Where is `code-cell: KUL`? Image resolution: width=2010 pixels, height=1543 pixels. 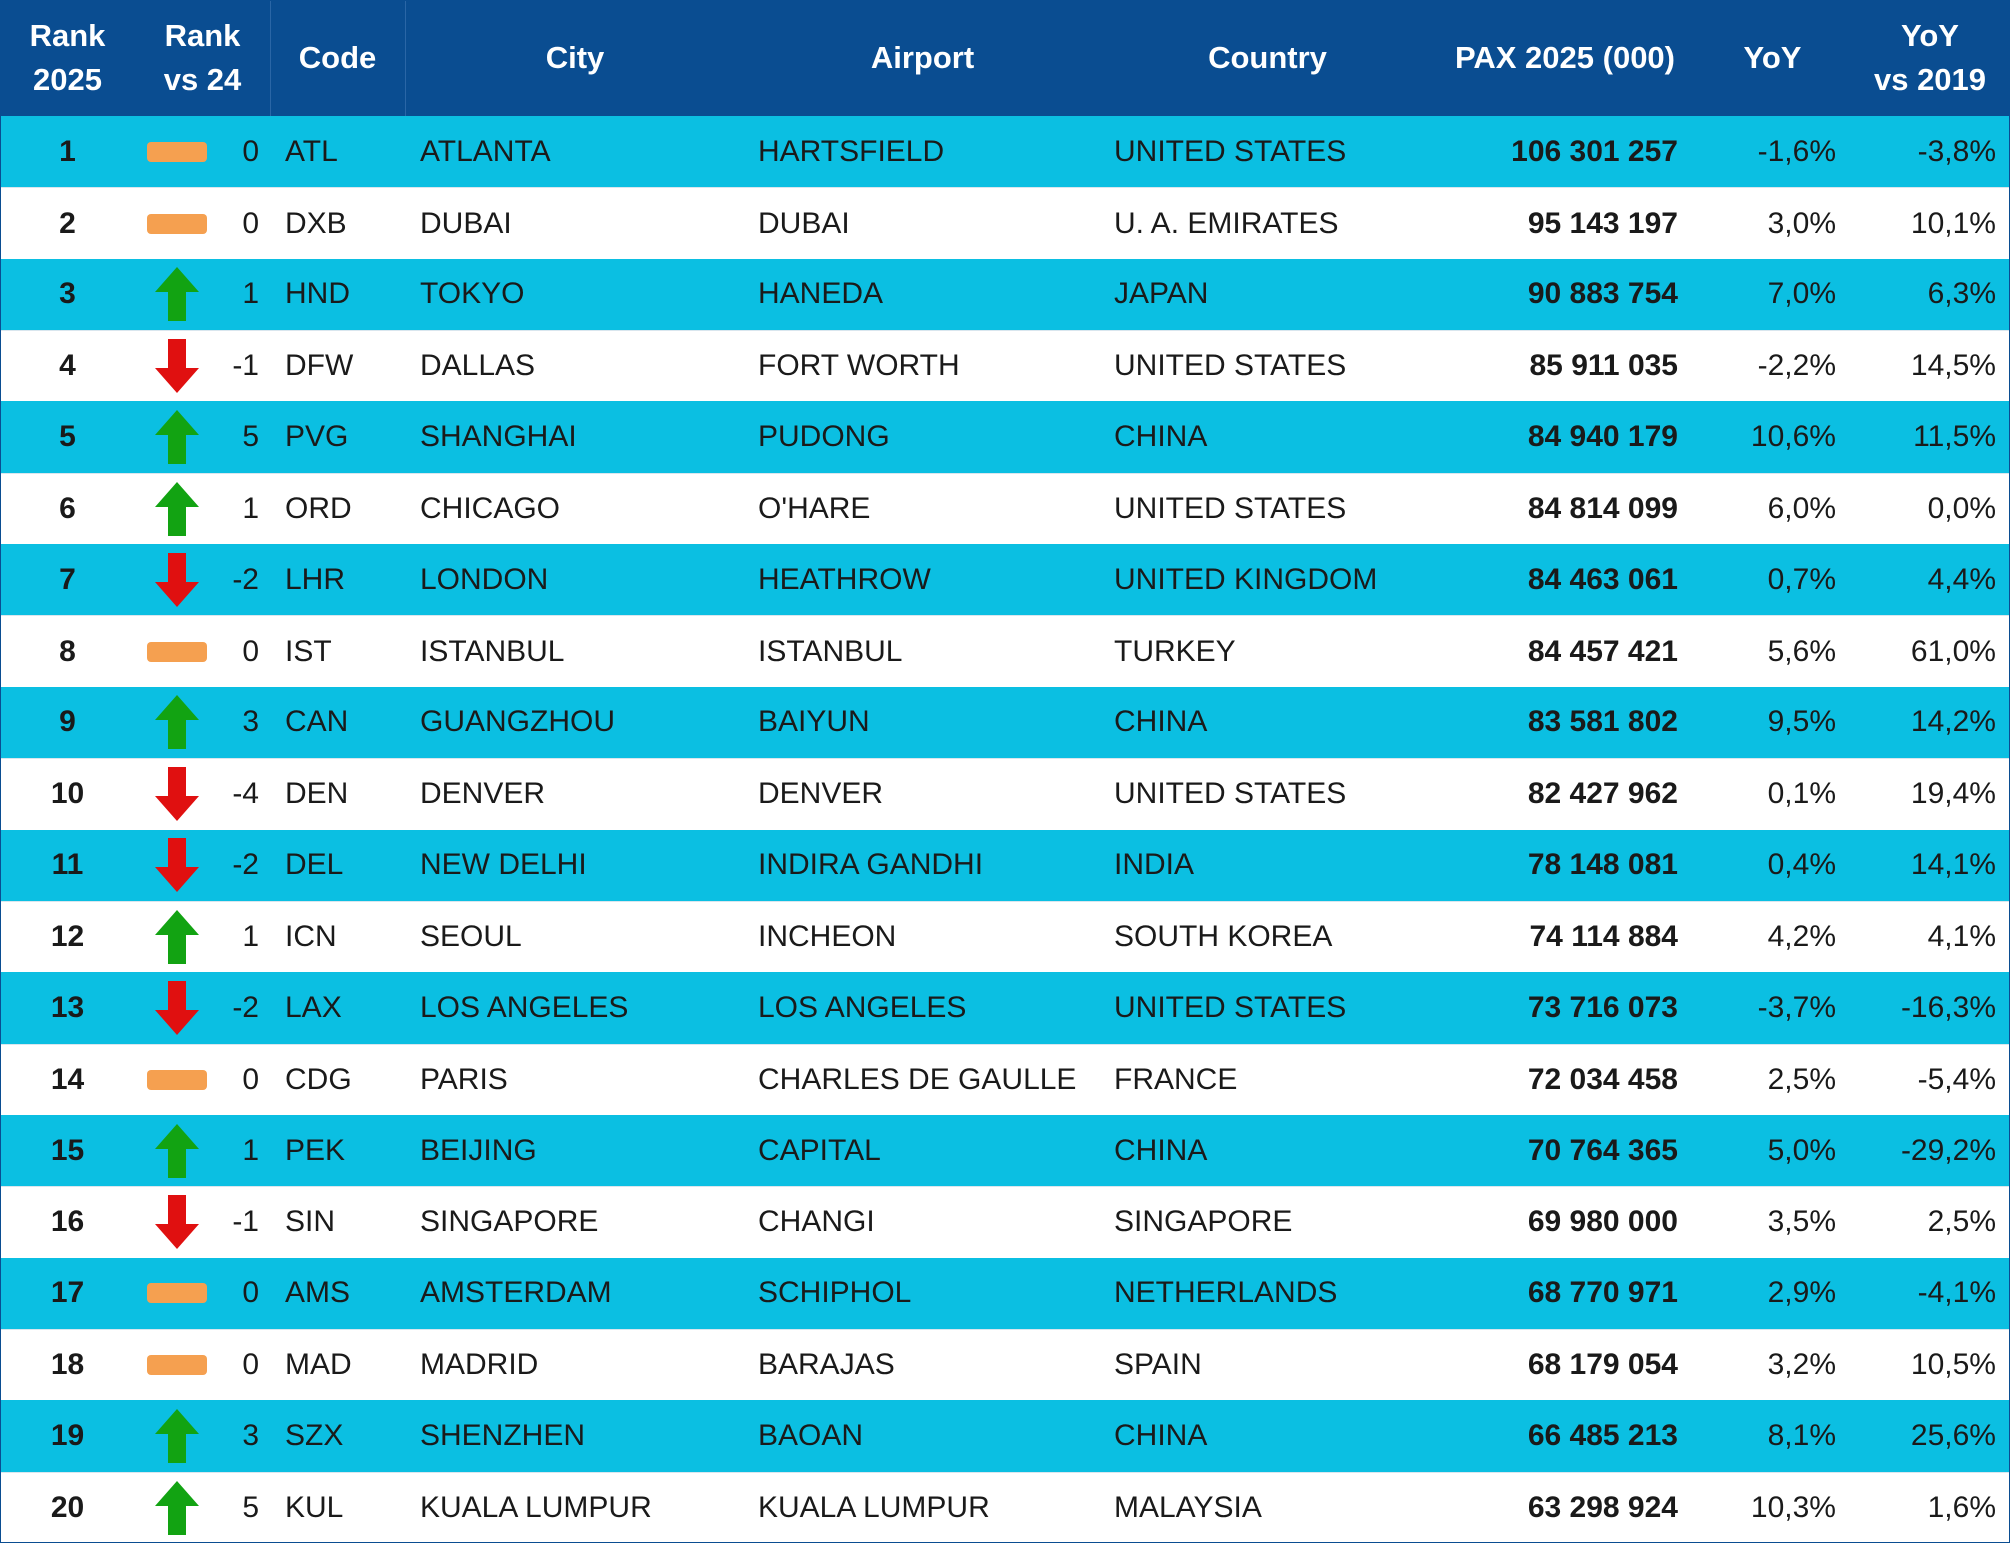 code-cell: KUL is located at coordinates (314, 1507).